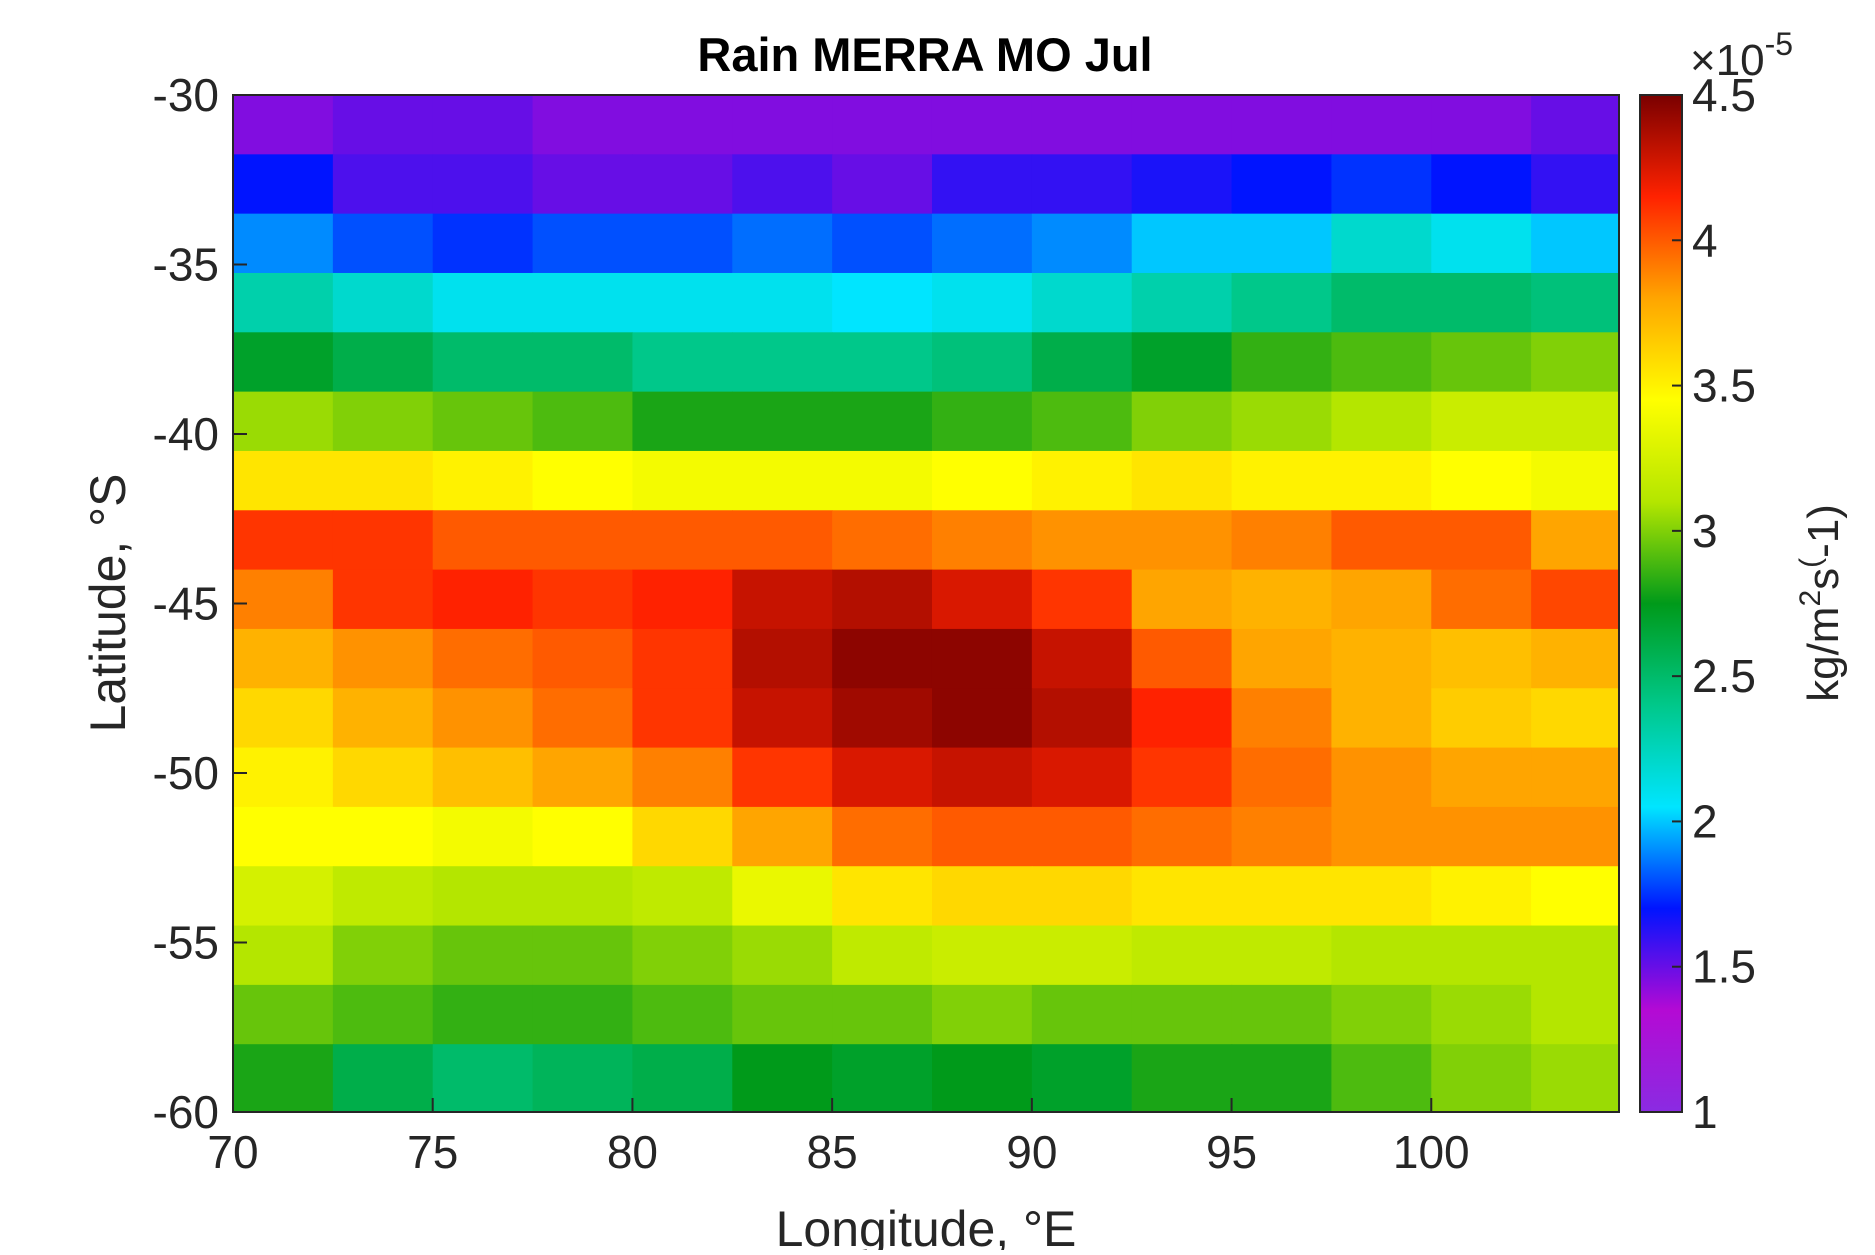 The height and width of the screenshot is (1255, 1875). Describe the element at coordinates (186, 434) in the screenshot. I see `y-tick-label: -40` at that location.